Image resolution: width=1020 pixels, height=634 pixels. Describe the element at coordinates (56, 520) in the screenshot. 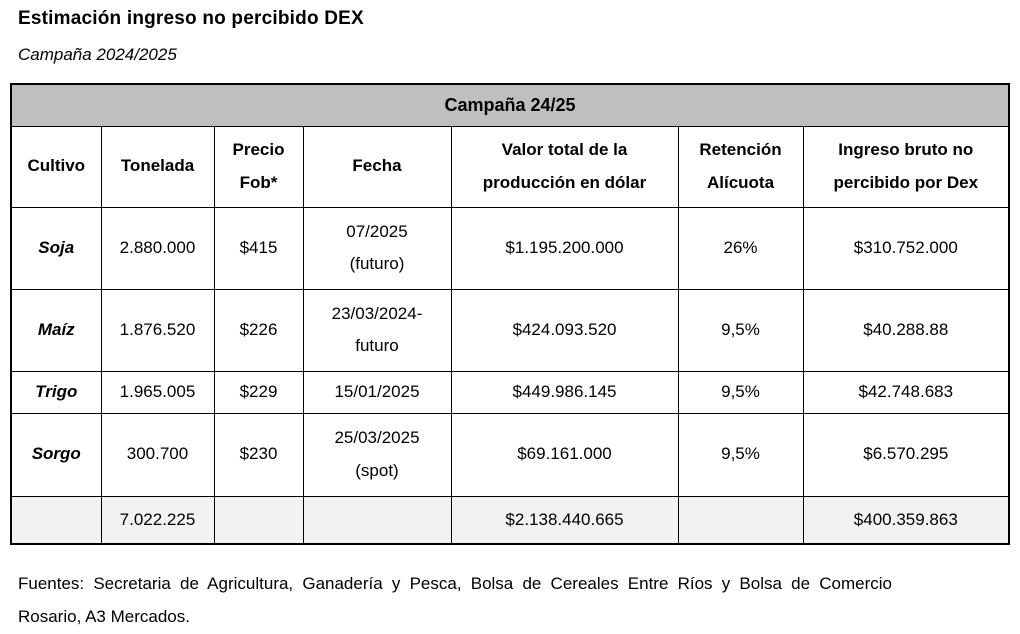

I see `total-cell-empty-cultivo` at that location.